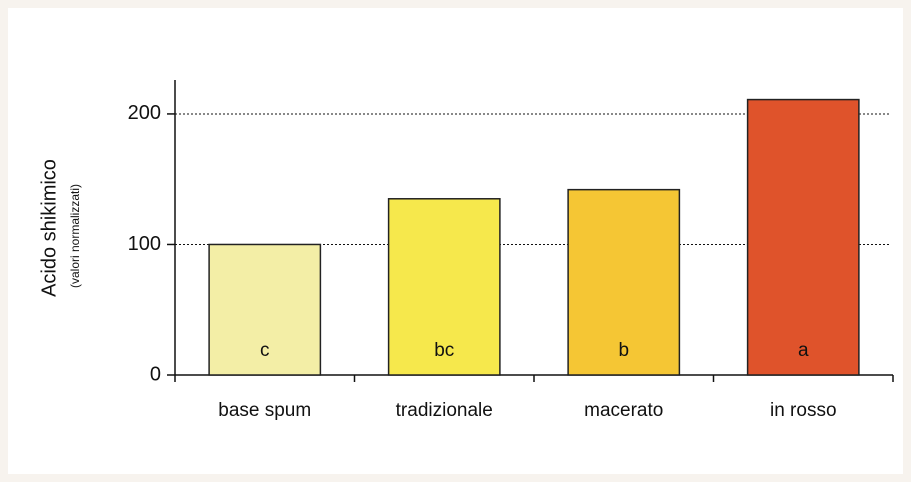 The image size is (911, 482). I want to click on y-tick-label: 200, so click(144, 113).